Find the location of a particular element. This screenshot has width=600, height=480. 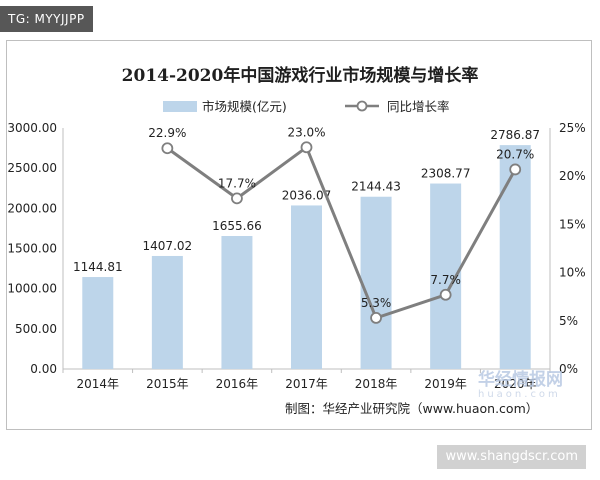

line-value-label: 22.9% is located at coordinates (167, 133).